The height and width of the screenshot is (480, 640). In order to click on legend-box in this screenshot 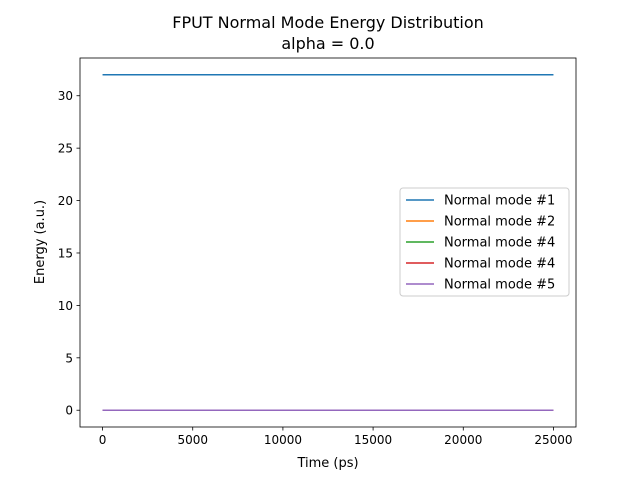, I will do `click(484, 242)`.